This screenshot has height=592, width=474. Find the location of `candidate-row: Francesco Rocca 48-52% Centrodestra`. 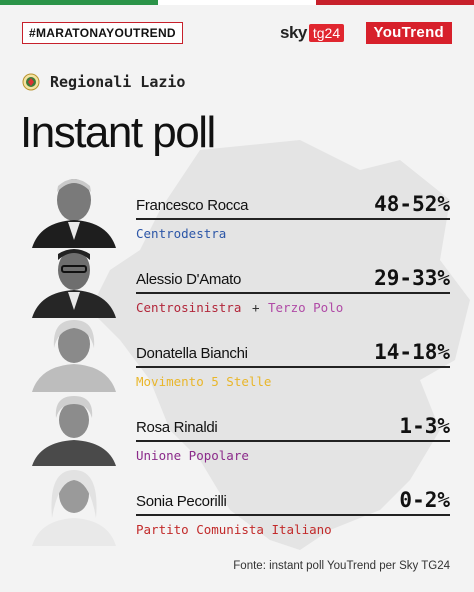

candidate-row: Francesco Rocca 48-52% Centrodestra is located at coordinates (237, 209).